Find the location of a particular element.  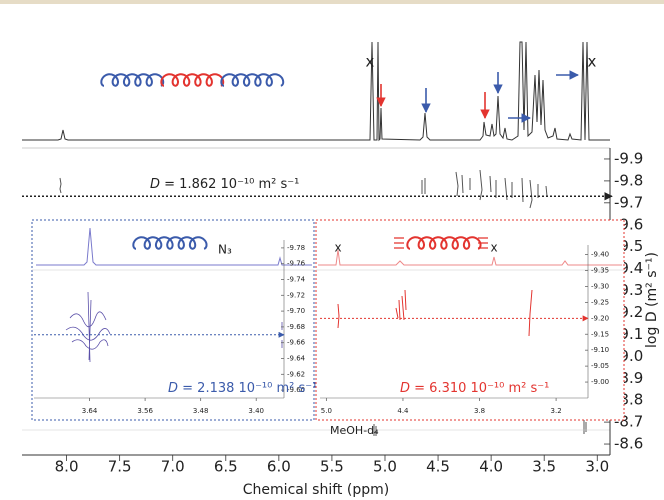

annotation: D = 6.310 10⁻¹⁰ m² s⁻¹ is located at coordinates (474, 388).